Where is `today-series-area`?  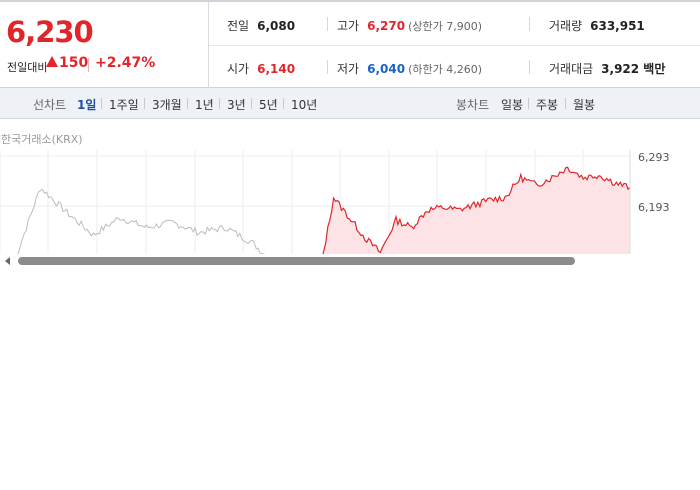
today-series-area is located at coordinates (474, 210).